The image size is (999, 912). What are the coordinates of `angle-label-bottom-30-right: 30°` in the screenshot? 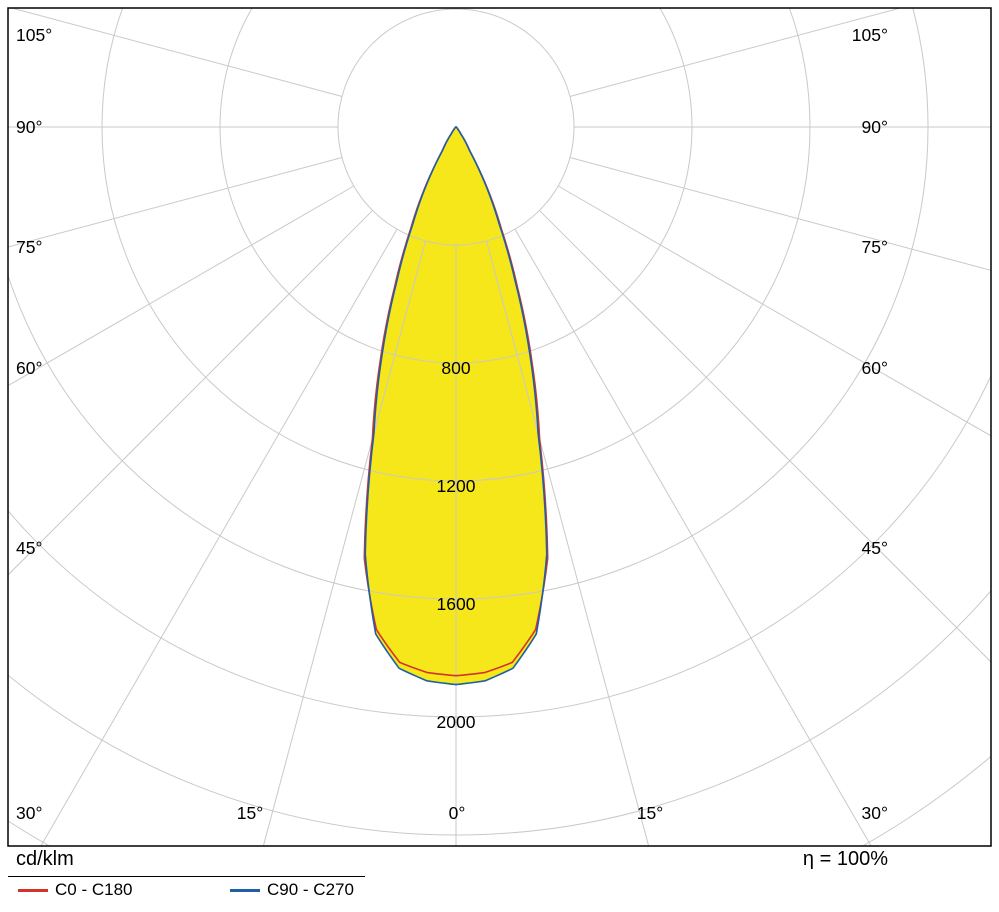 It's located at (874, 813).